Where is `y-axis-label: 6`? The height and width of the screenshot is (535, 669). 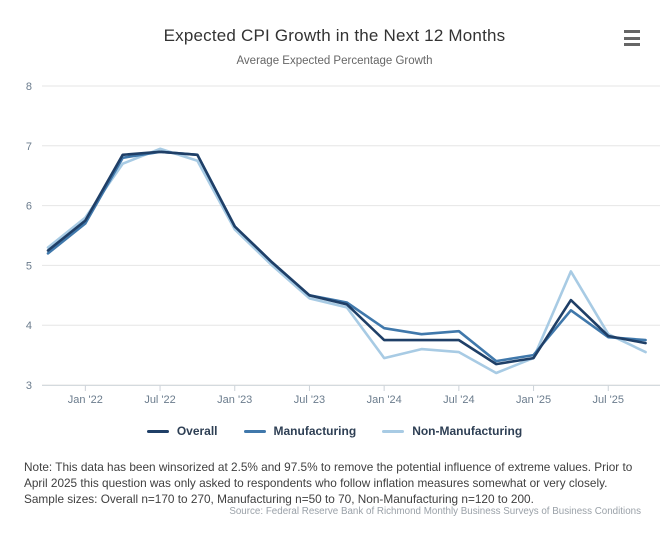 y-axis-label: 6 is located at coordinates (29, 207).